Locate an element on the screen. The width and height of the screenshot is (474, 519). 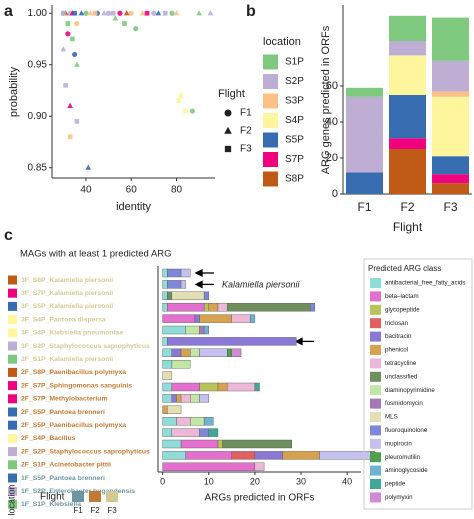
row-label: 1F_S1P_Klebsiella is located at coordinates (51, 504).